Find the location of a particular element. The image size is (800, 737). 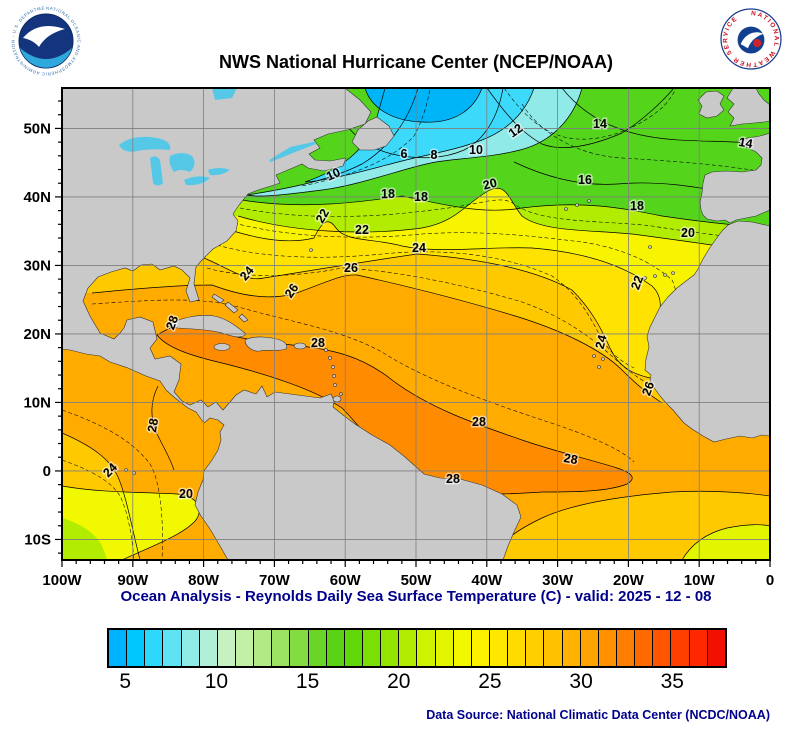

land-bahamas is located at coordinates (230, 308).